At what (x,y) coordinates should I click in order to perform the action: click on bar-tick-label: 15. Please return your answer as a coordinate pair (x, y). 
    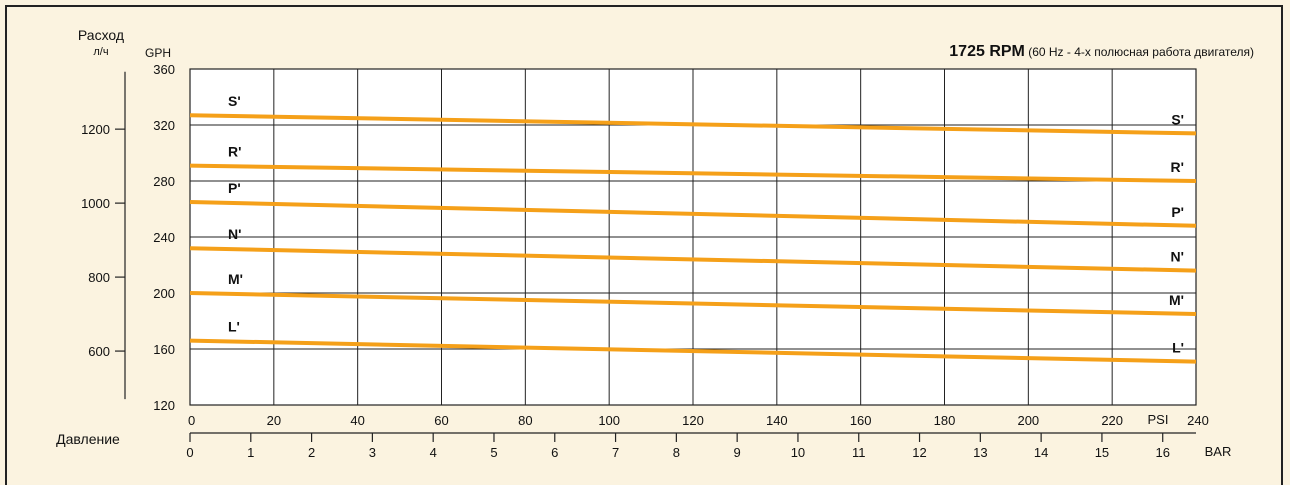
    Looking at the image, I should click on (1102, 452).